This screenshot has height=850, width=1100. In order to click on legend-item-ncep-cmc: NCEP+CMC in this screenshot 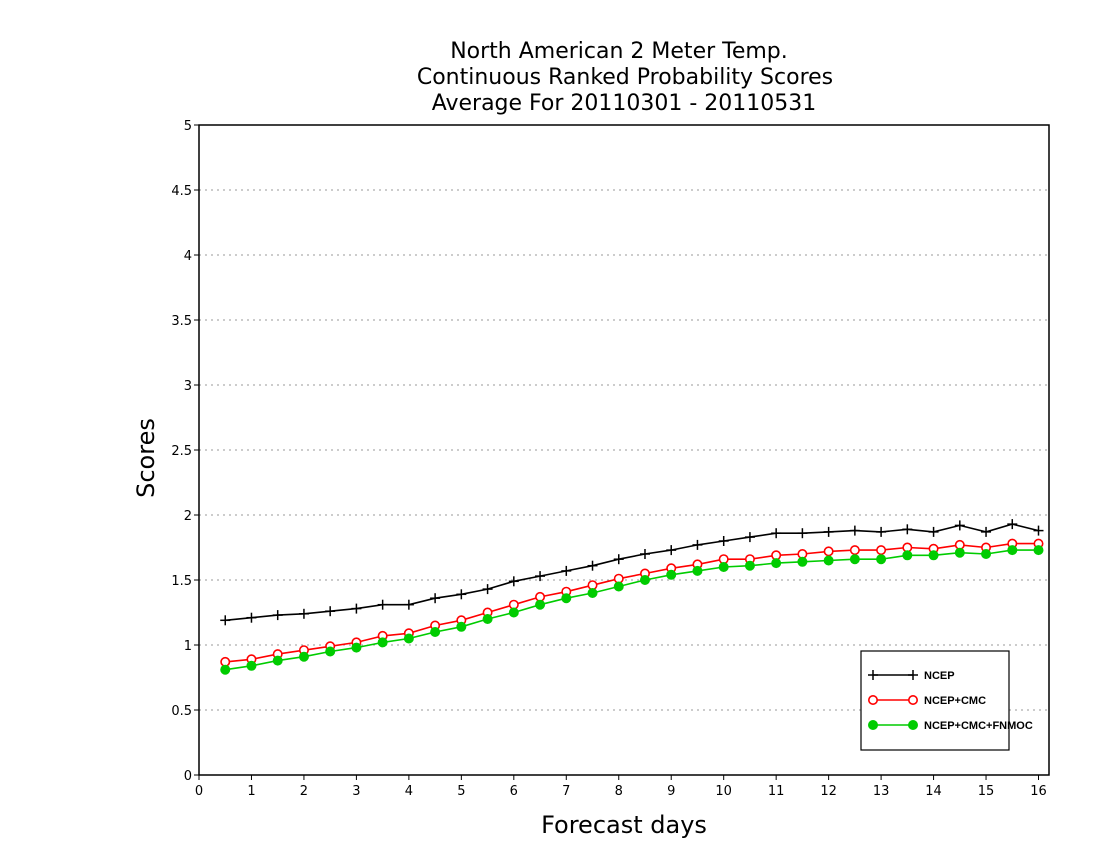, I will do `click(926, 700)`.